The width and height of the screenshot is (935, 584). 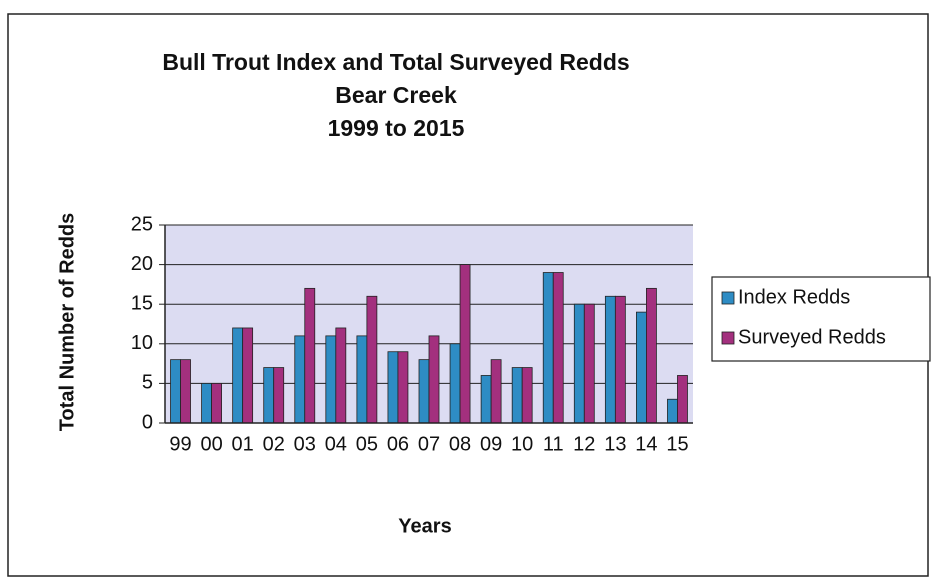 What do you see at coordinates (147, 422) in the screenshot?
I see `y-tick-label: 0` at bounding box center [147, 422].